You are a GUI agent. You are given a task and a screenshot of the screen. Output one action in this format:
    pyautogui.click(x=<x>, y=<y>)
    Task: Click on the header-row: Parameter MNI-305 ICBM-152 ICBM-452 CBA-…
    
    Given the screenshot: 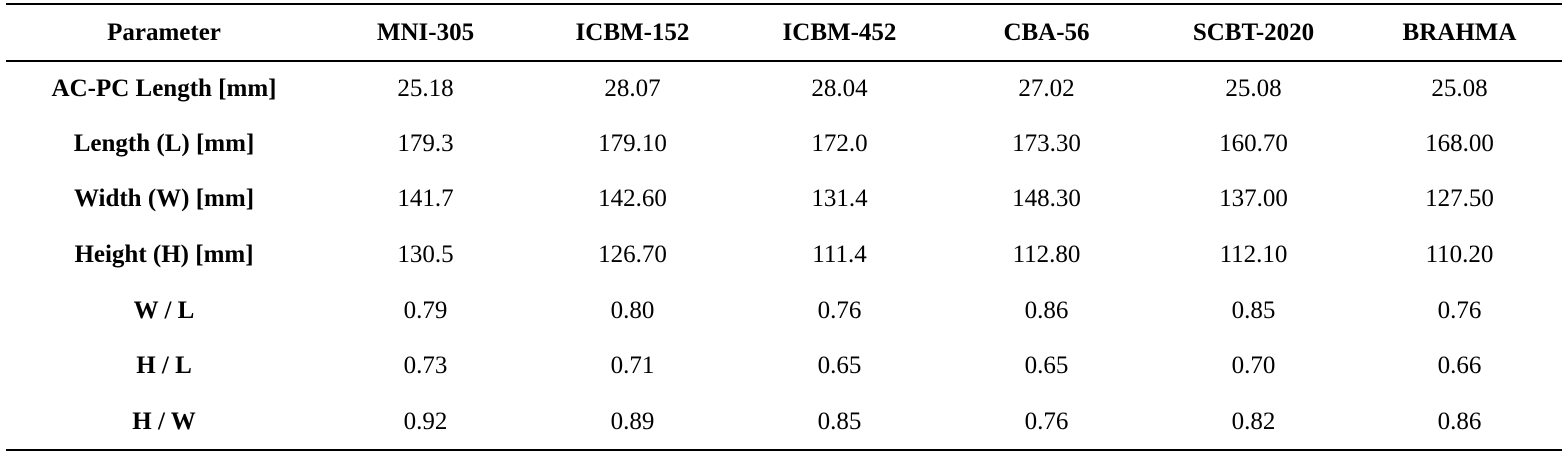 What is the action you would take?
    pyautogui.click(x=784, y=32)
    